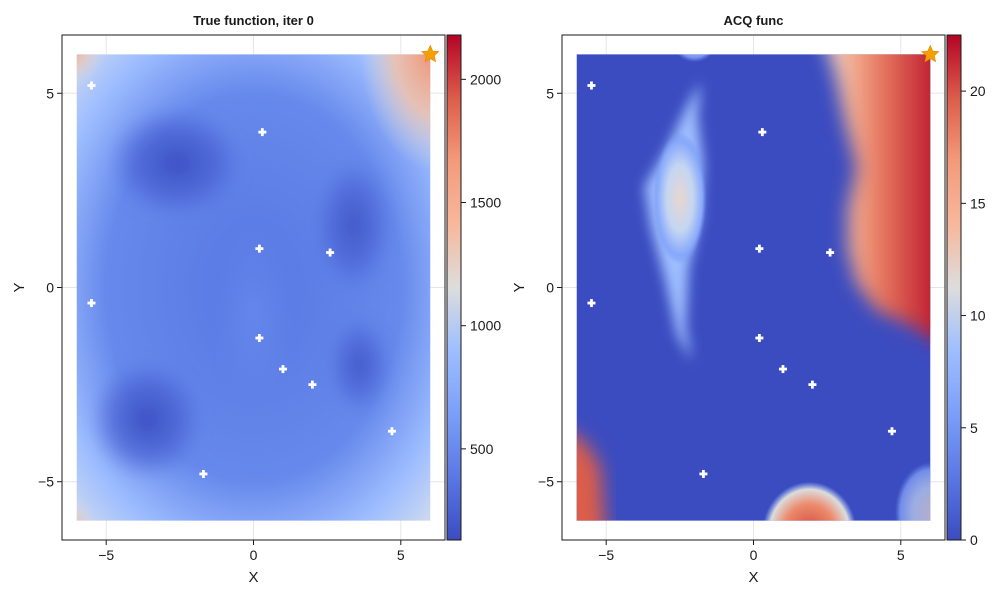  Describe the element at coordinates (974, 428) in the screenshot. I see `colorbar-tick-label: 5` at that location.